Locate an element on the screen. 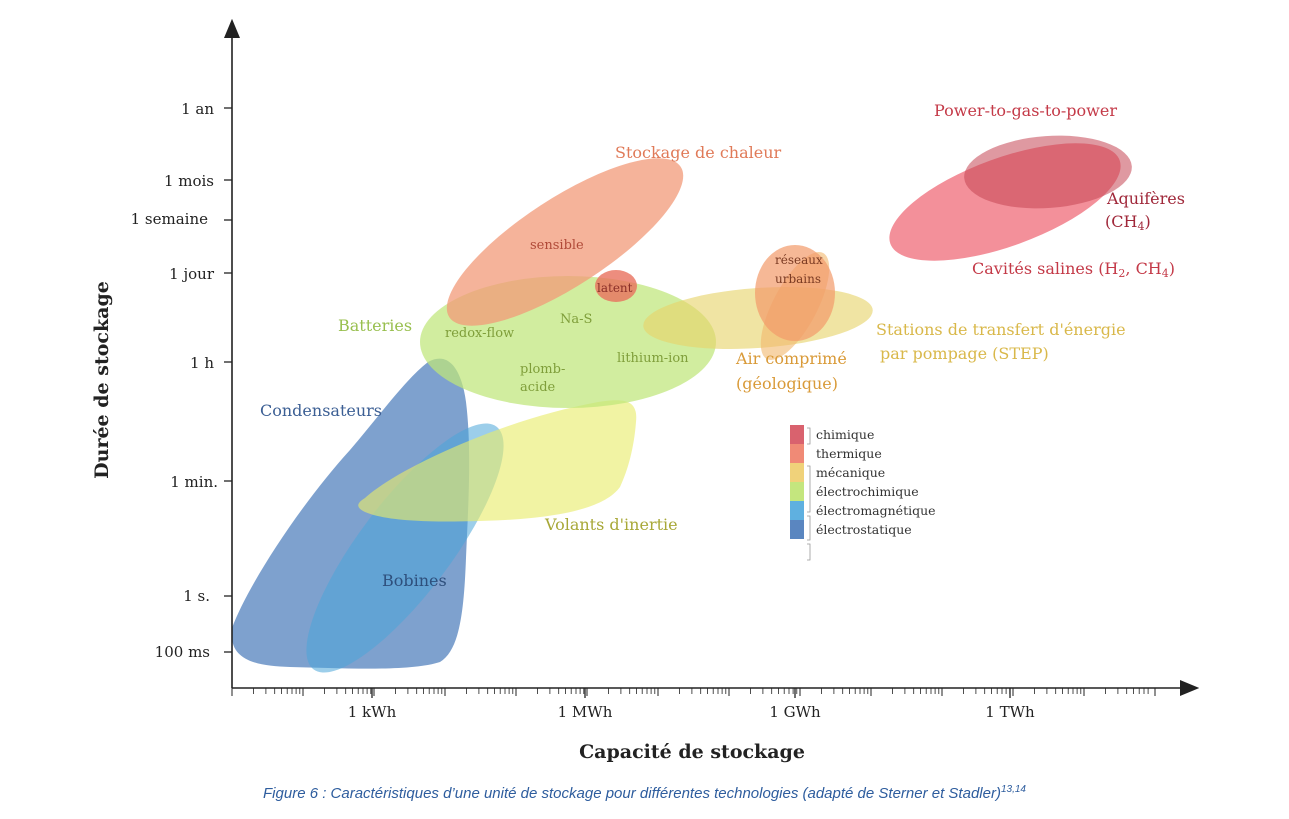  x-axis-title: Capacité de stockage is located at coordinates (692, 752).